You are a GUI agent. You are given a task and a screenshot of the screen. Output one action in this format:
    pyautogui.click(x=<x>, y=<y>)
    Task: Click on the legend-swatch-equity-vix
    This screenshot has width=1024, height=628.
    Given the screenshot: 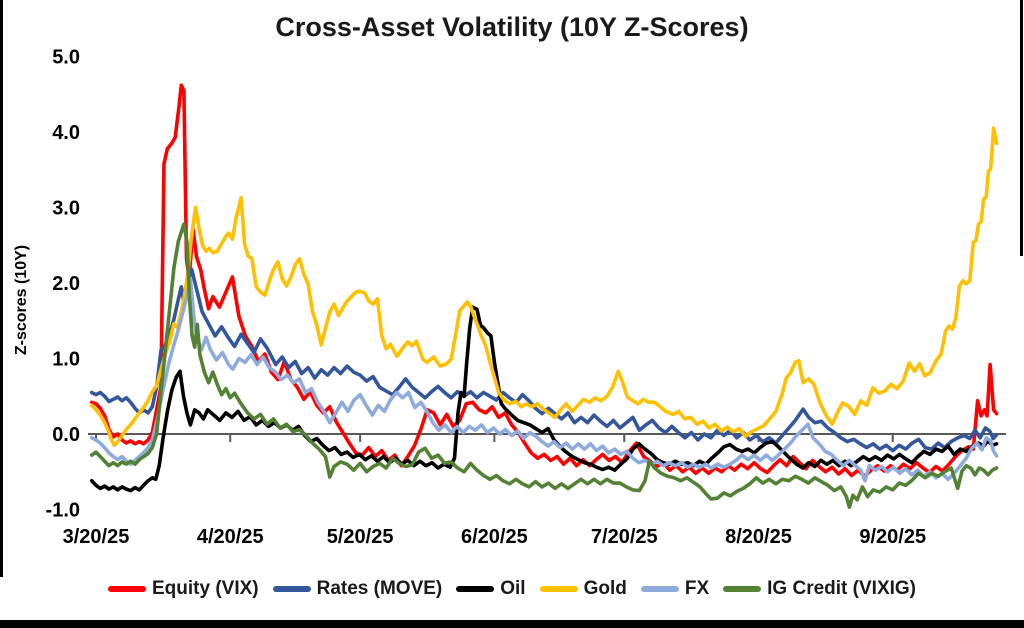 What is the action you would take?
    pyautogui.click(x=126, y=589)
    